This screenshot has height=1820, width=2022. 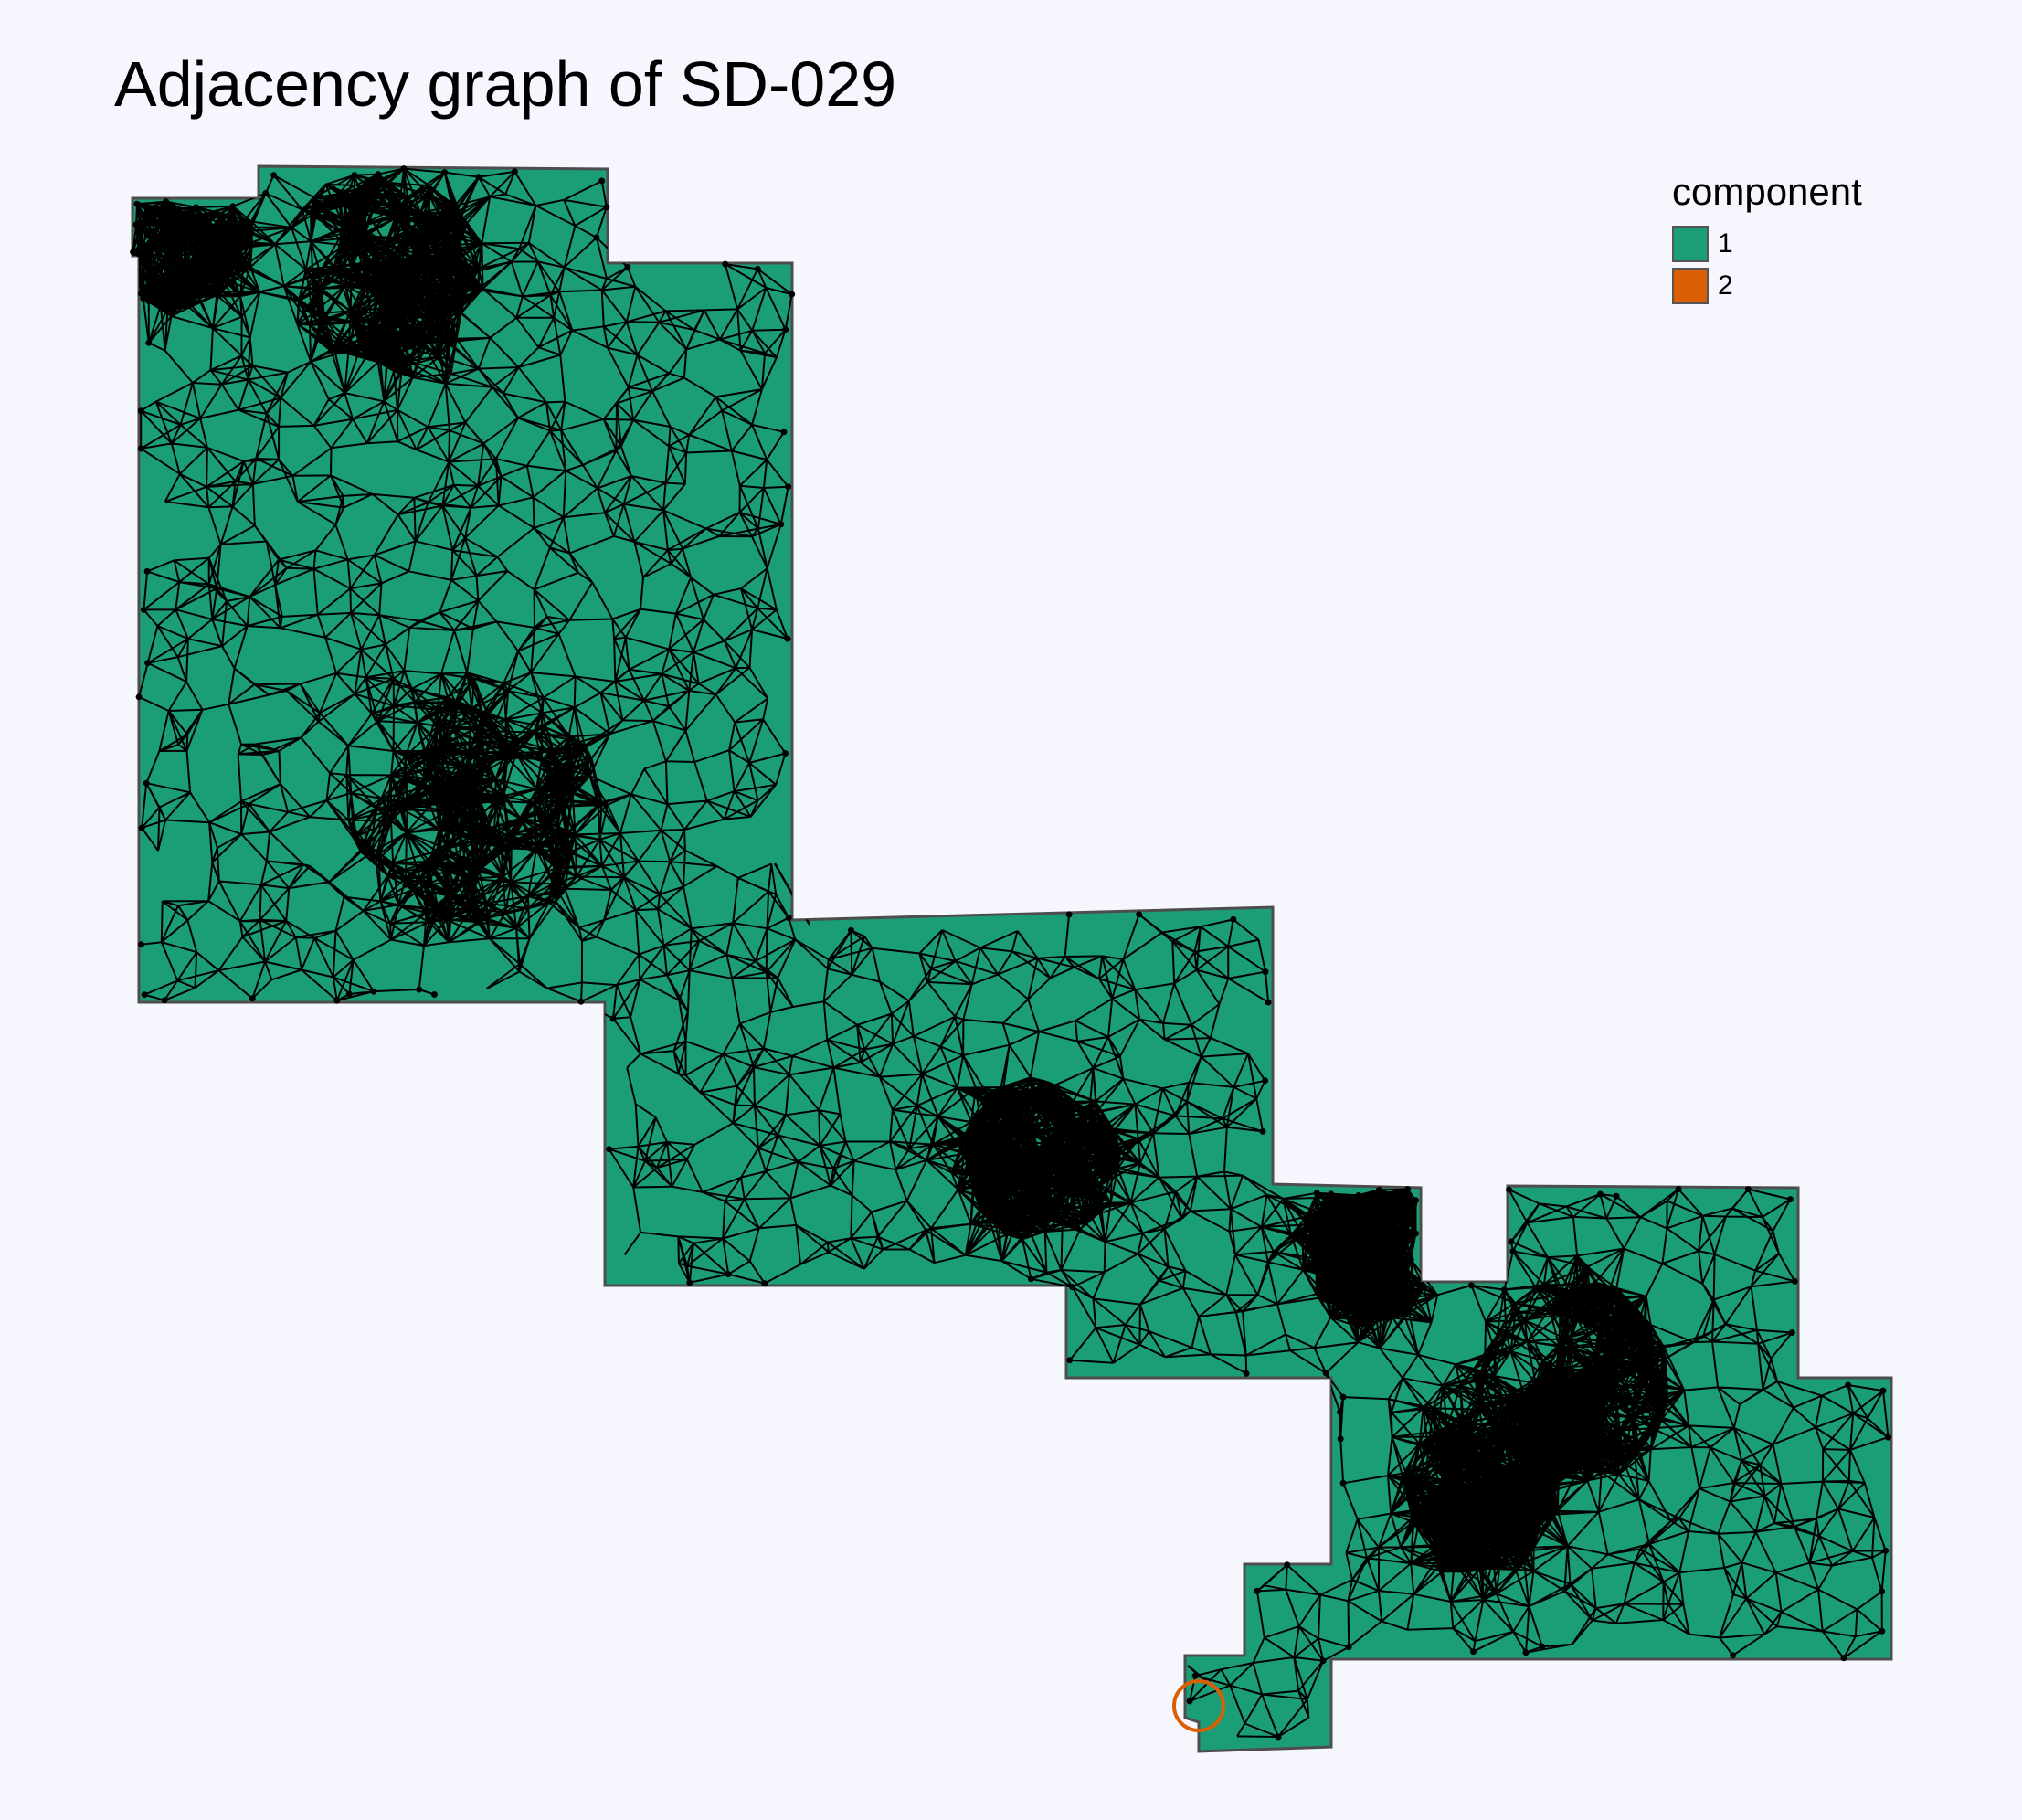 I want to click on isolated-component-marker, so click(x=1198, y=1706).